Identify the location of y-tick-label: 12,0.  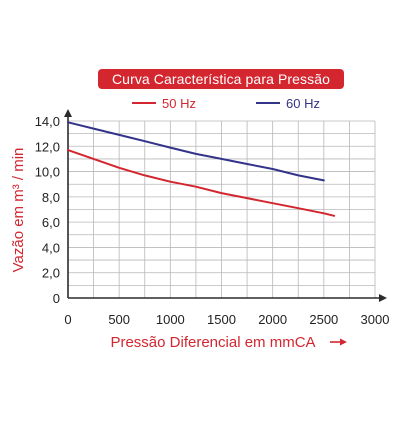
(47, 146).